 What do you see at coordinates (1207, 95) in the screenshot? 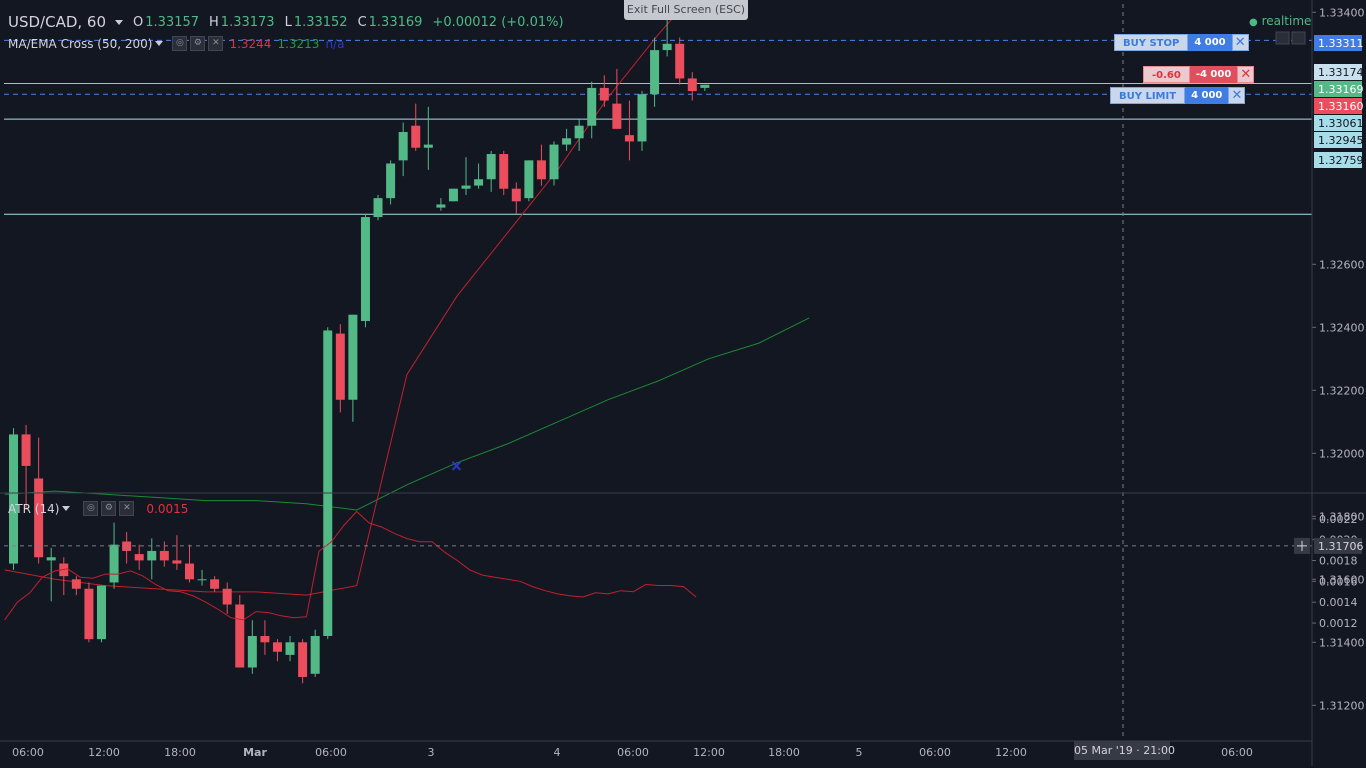
I see `buy-limit-qty: 4 000` at bounding box center [1207, 95].